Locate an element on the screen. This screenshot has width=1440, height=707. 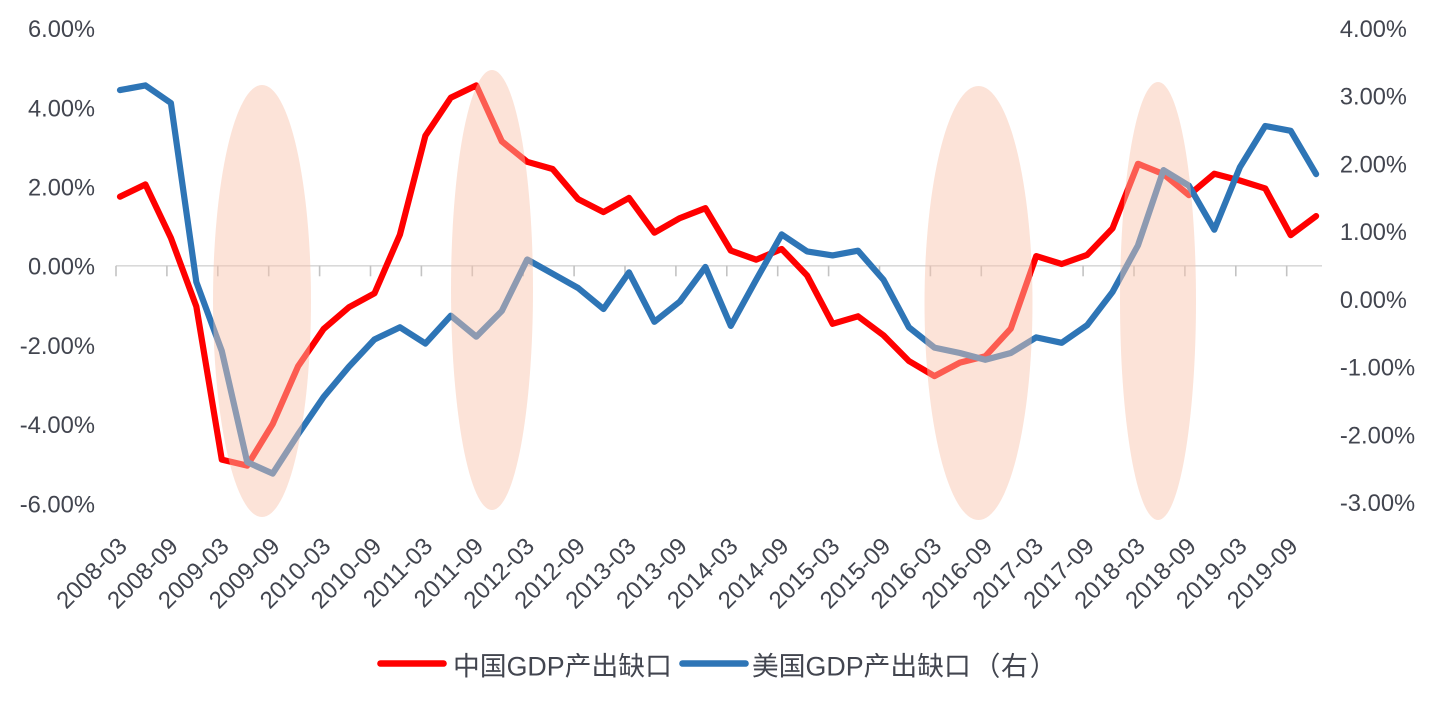
svg-text: -4.00% is located at coordinates (57, 425).